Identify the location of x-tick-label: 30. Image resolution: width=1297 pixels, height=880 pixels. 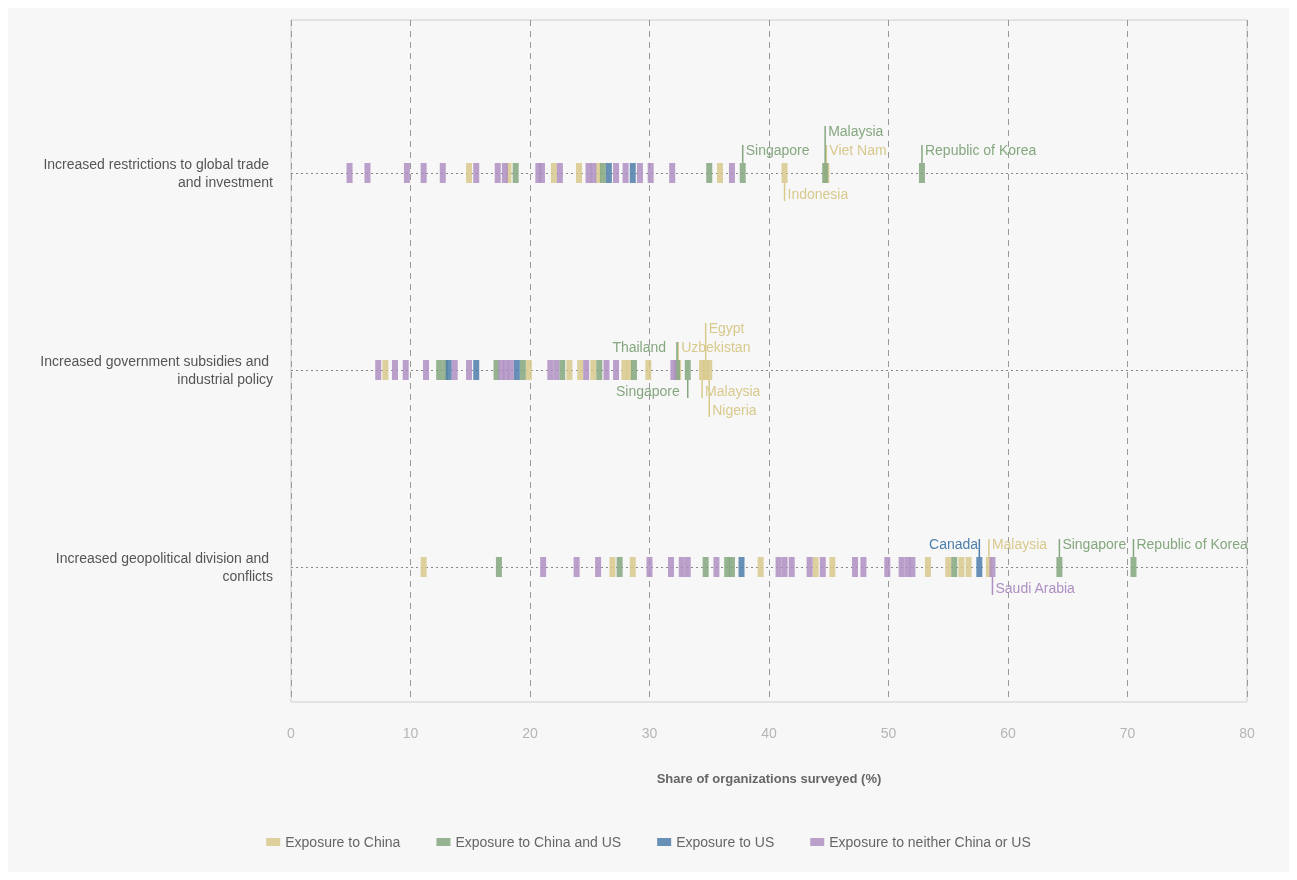
(649, 733).